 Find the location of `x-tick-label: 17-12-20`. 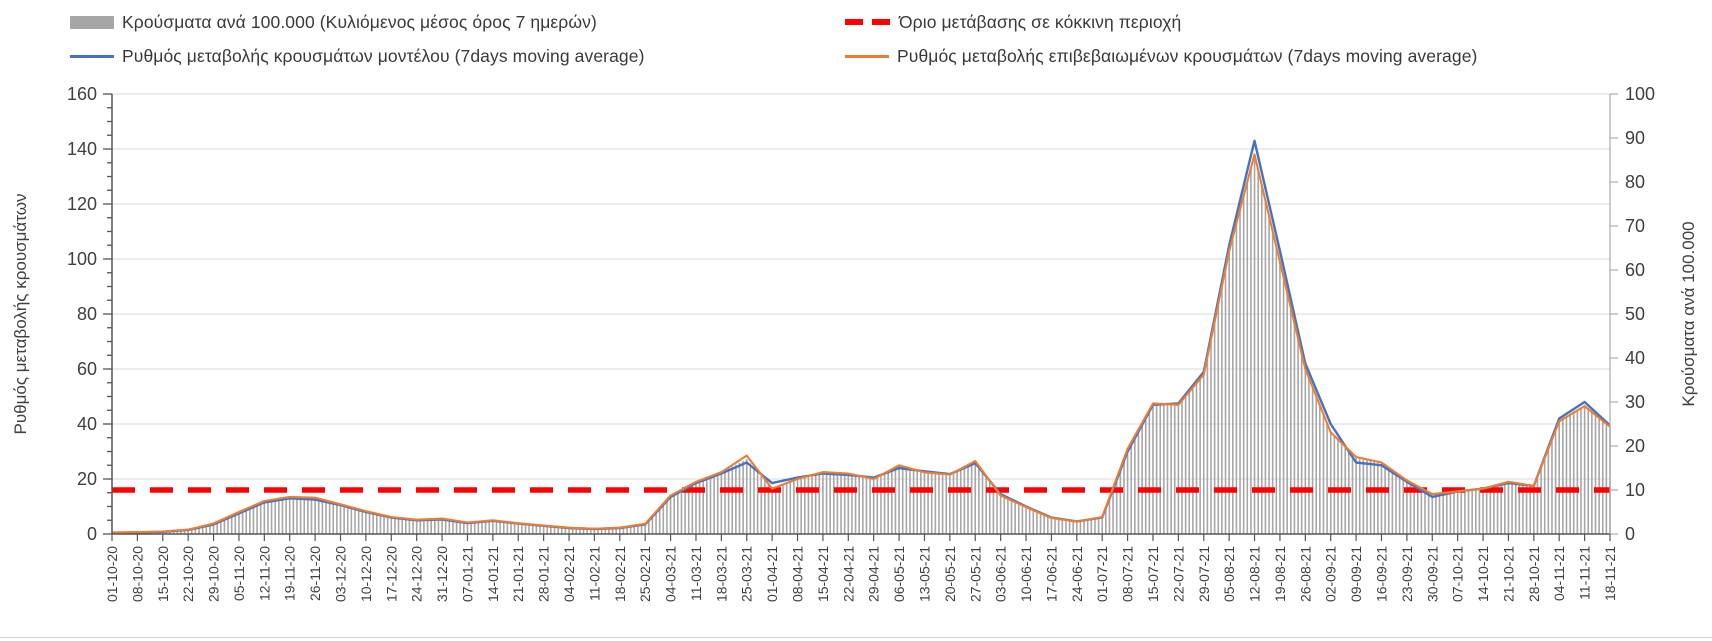

x-tick-label: 17-12-20 is located at coordinates (391, 574).